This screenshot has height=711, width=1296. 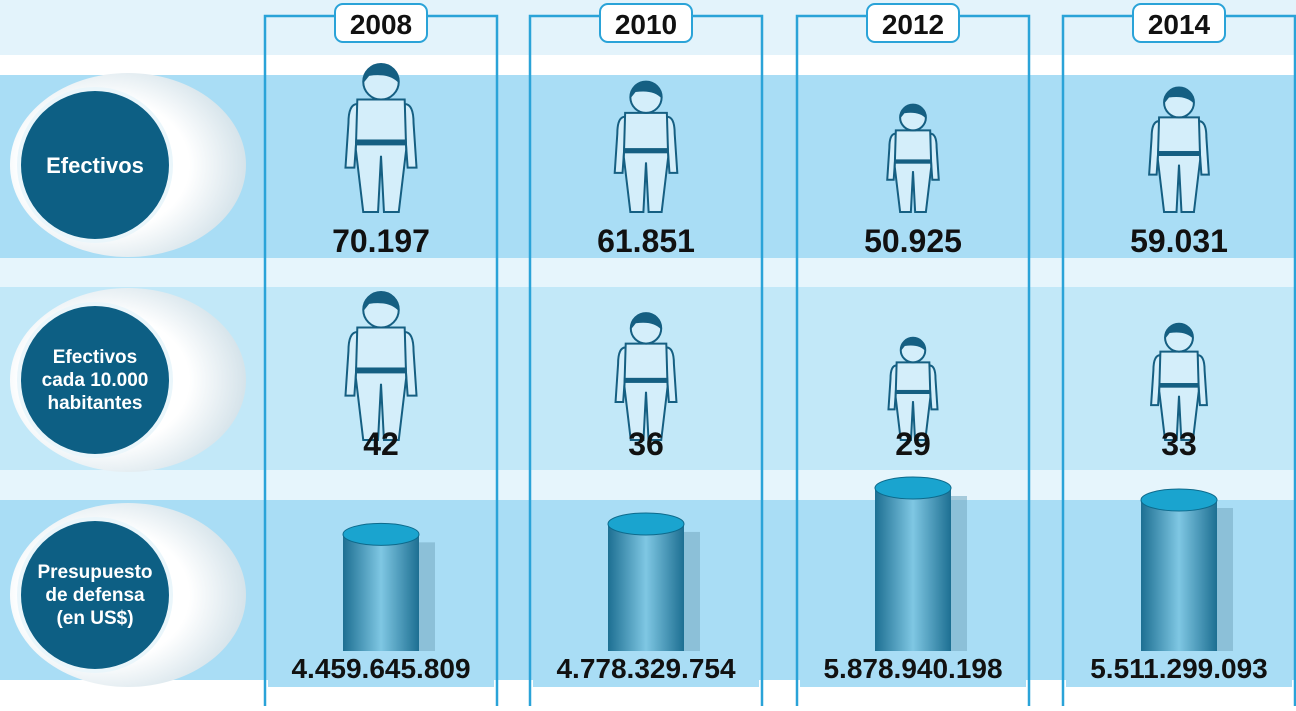 I want to click on value-label: 33, so click(x=1179, y=444).